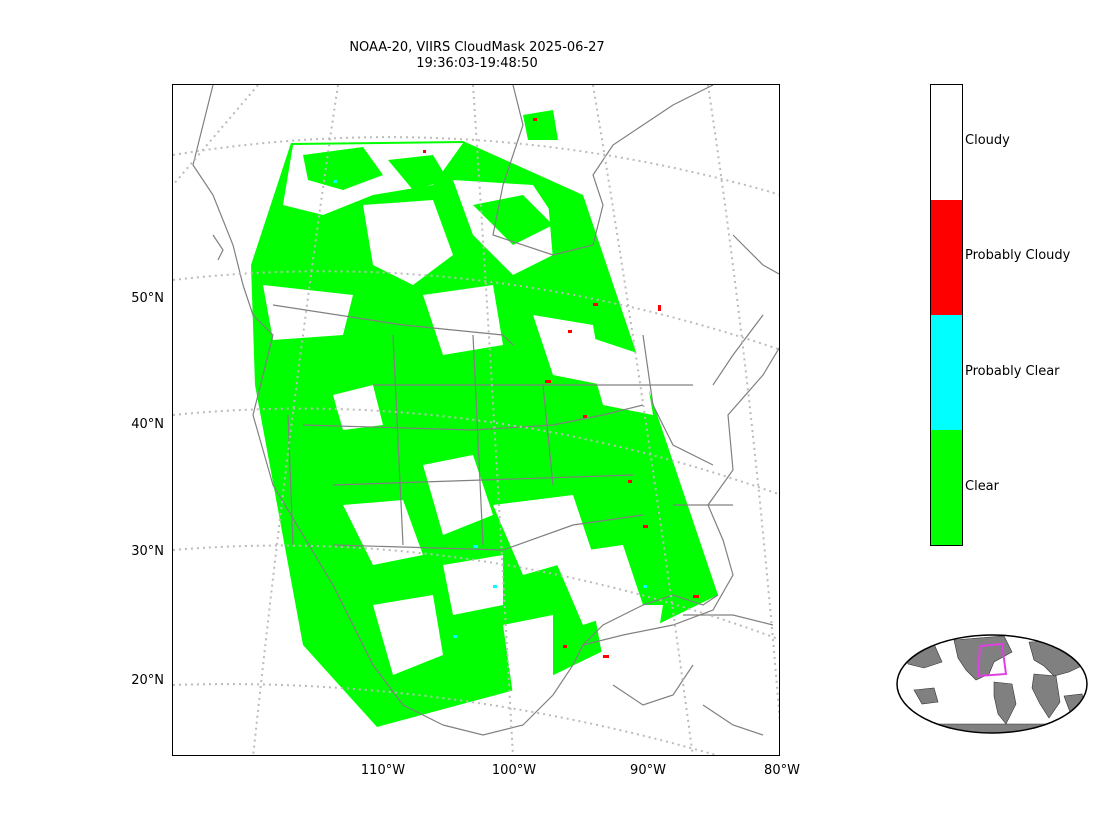  I want to click on clear-clusters, so click(440, 185).